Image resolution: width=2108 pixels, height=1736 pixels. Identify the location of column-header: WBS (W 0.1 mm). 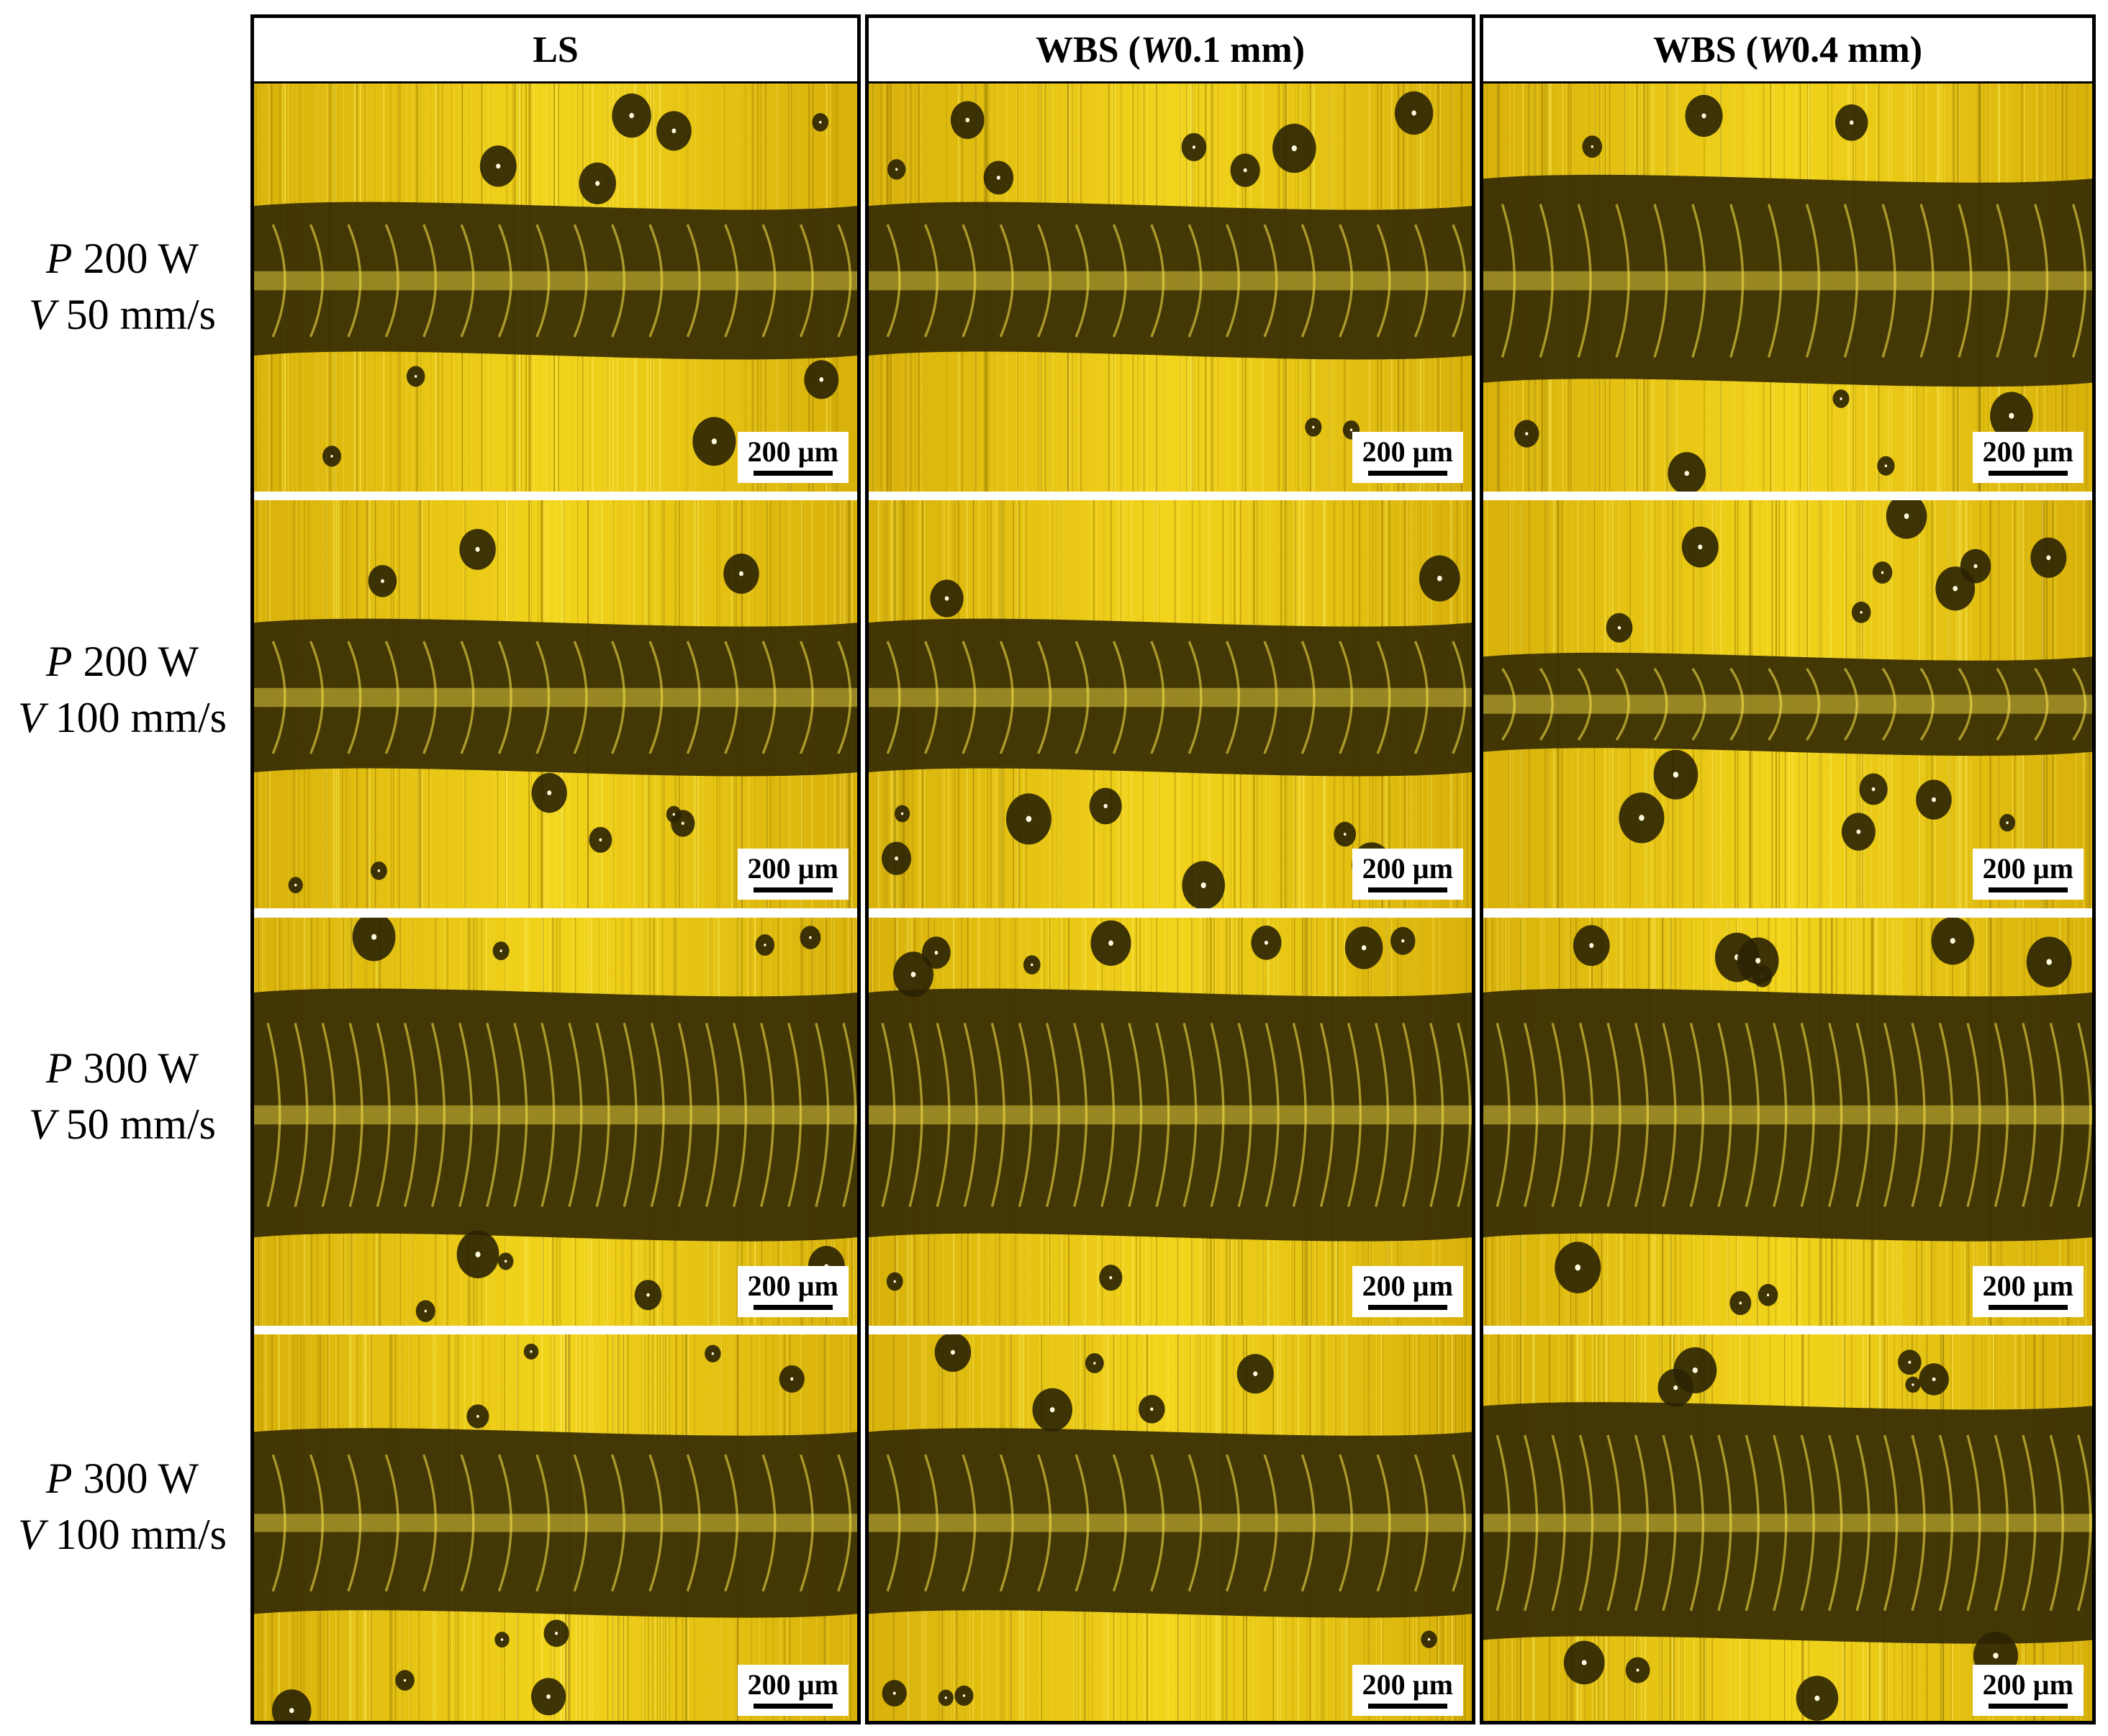
(1170, 51).